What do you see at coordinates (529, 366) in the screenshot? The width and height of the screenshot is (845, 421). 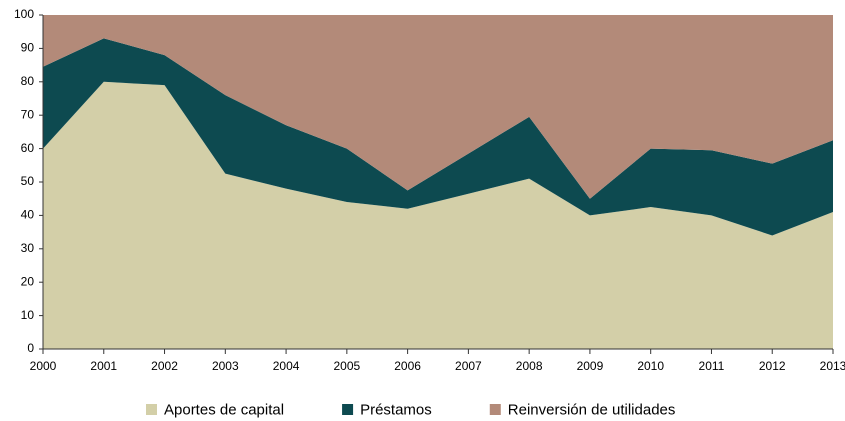 I see `x-tick-label: 2008` at bounding box center [529, 366].